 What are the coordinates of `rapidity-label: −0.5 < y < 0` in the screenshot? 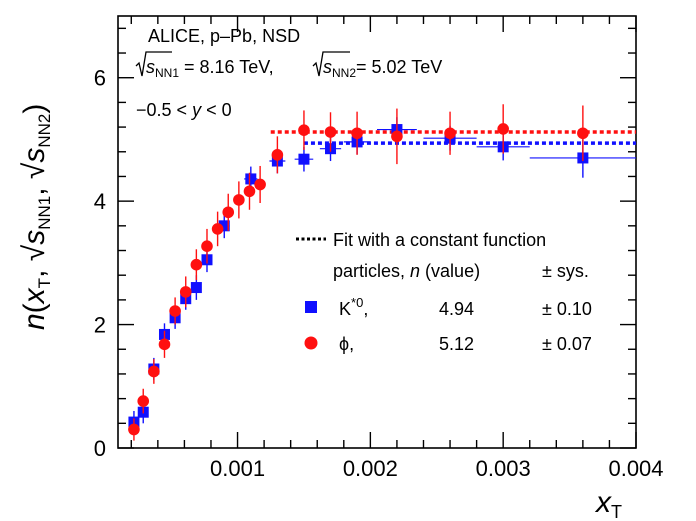 It's located at (184, 110).